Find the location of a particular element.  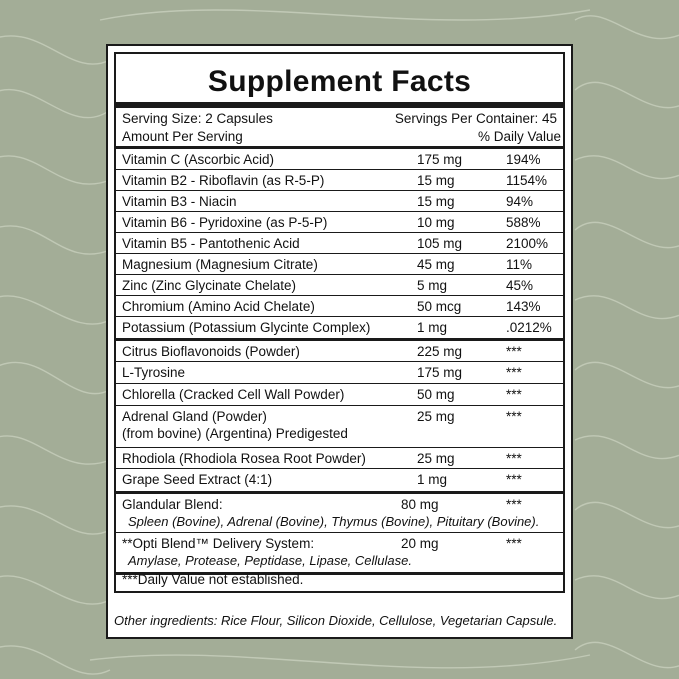

nutrient-row: Magnesium (Magnesium Citrate) 45 mg 11% is located at coordinates (339, 263).